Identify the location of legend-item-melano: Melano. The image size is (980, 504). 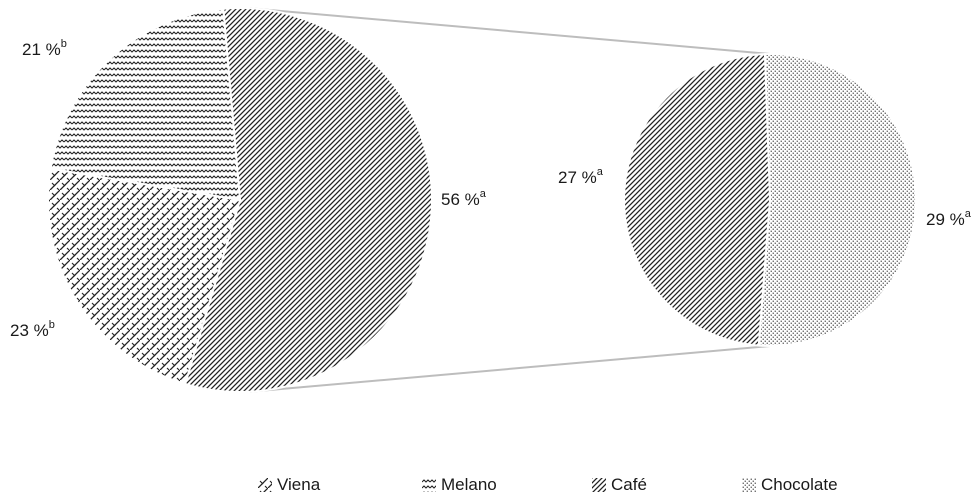
(459, 485).